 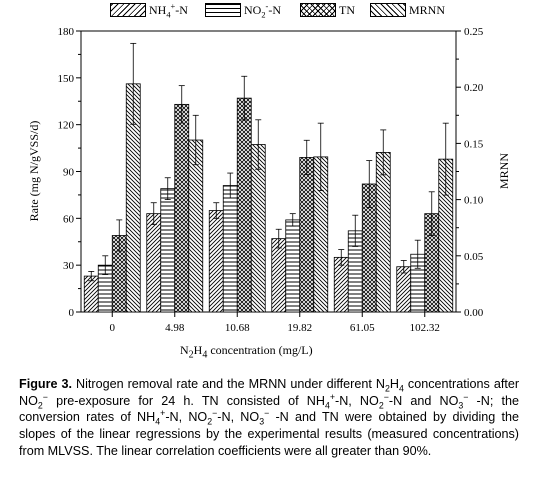 I want to click on y2-tick-label: 0.20, so click(x=474, y=88).